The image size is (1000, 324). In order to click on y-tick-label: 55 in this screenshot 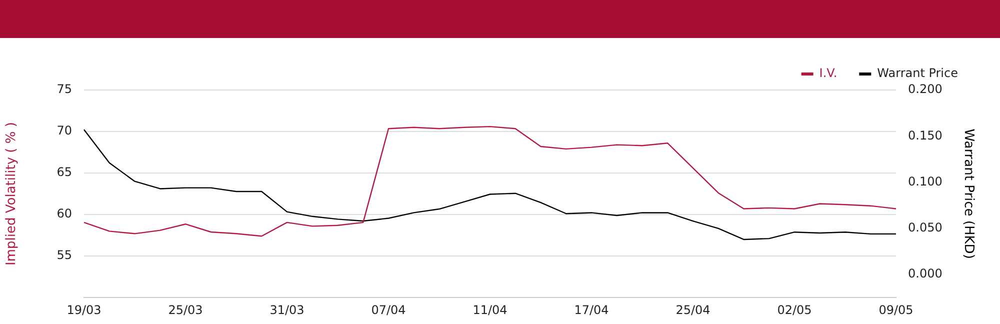, I will do `click(64, 255)`.